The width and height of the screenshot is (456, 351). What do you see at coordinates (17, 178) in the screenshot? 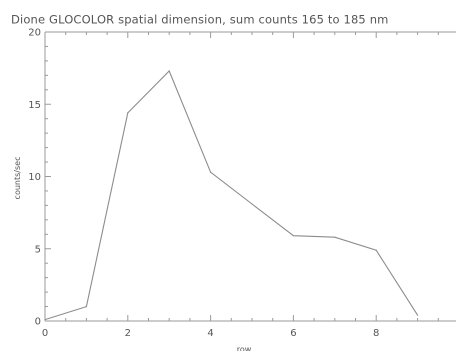
I see `y-axis-title: counts/sec` at bounding box center [17, 178].